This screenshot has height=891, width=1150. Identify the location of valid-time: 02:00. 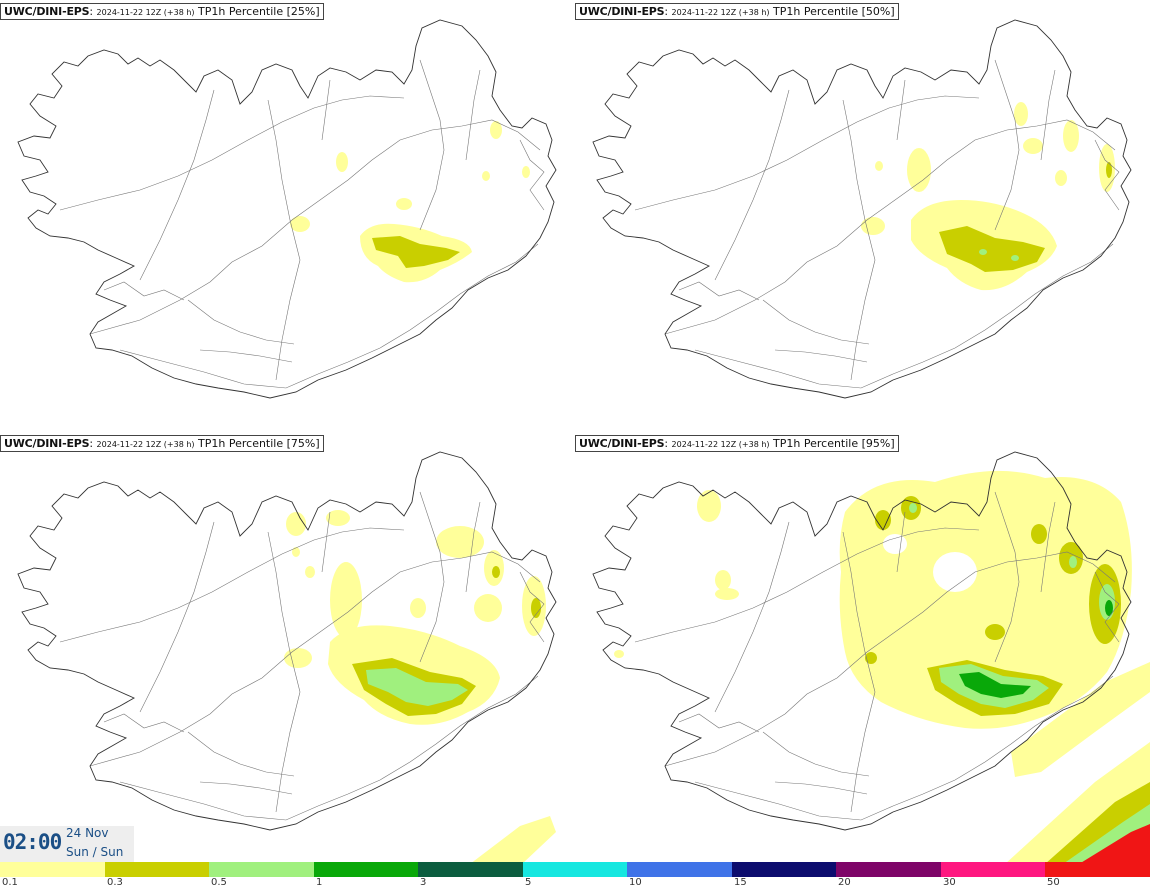
(32, 842).